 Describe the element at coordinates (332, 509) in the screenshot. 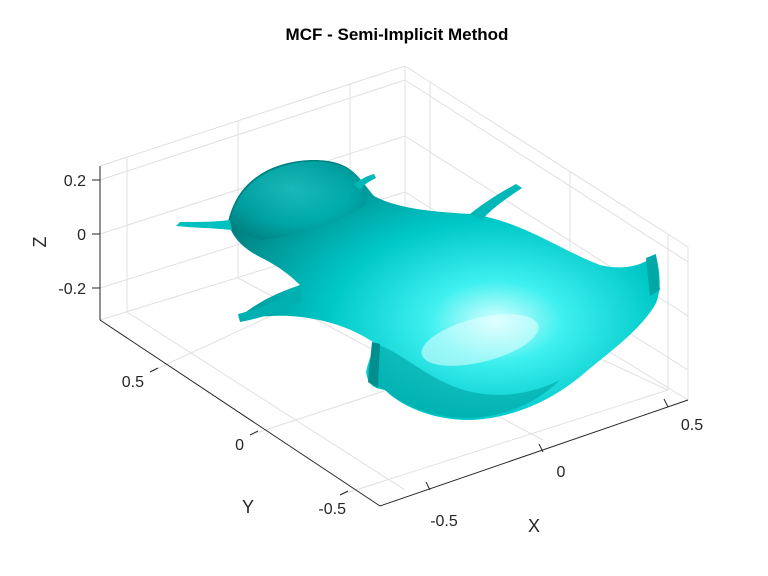

I see `y-tick-label: -0.5` at that location.